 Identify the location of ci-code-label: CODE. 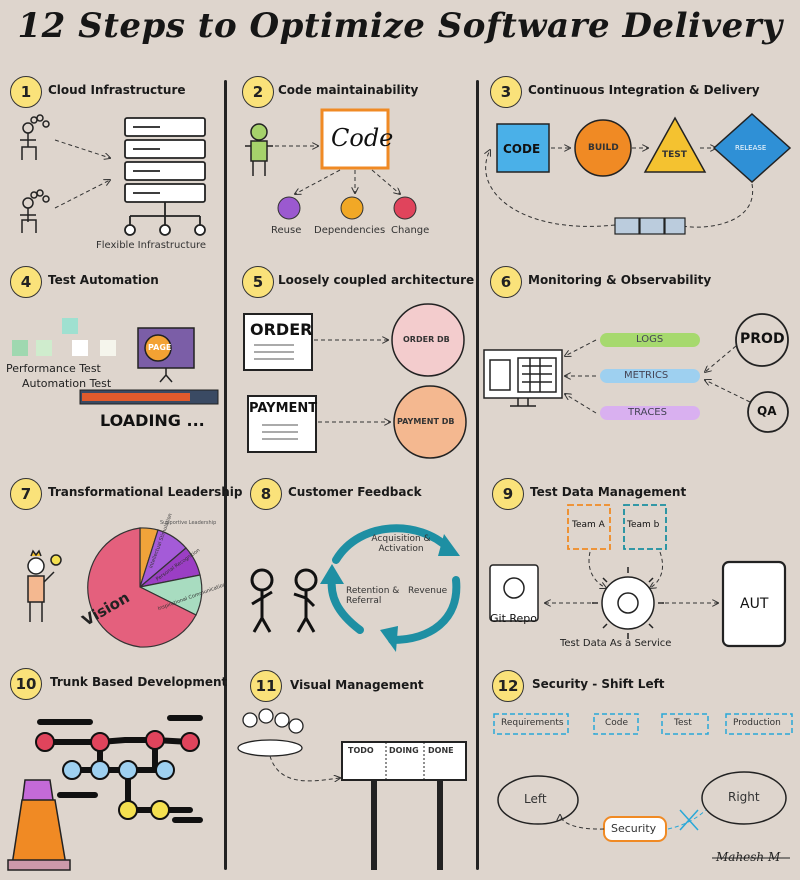
(522, 149).